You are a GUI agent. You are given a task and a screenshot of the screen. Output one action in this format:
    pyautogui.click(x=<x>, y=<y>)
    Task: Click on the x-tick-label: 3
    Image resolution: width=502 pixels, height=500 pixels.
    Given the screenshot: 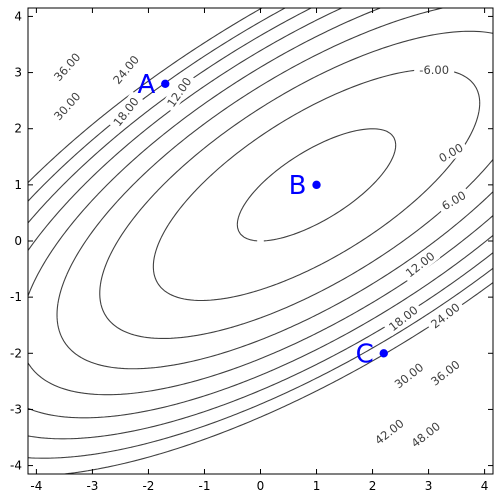 What is the action you would take?
    pyautogui.click(x=429, y=486)
    